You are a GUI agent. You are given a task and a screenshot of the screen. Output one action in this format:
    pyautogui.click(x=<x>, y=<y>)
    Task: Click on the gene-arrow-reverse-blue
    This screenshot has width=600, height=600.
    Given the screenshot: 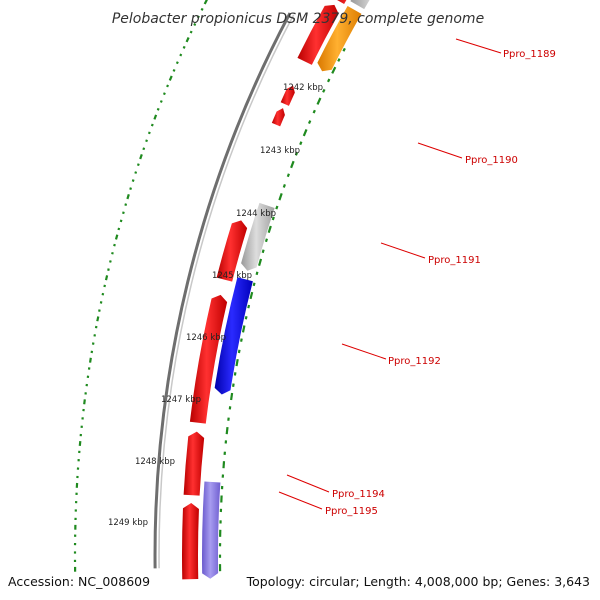 What is the action you would take?
    pyautogui.click(x=233, y=336)
    